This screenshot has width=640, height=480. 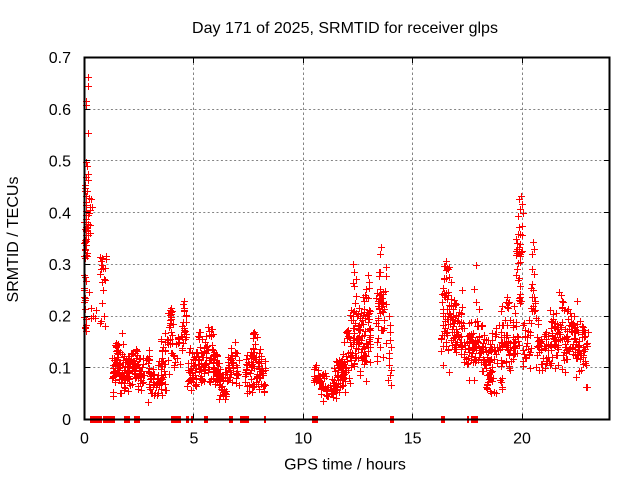 What do you see at coordinates (193, 439) in the screenshot?
I see `svg-text: 5` at bounding box center [193, 439].